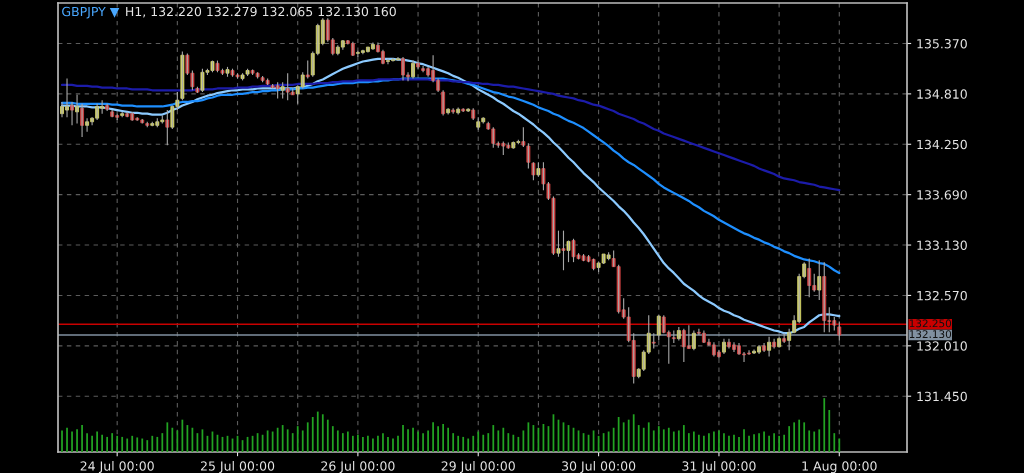  Describe the element at coordinates (930, 323) in the screenshot. I see `ref-line-label: 132.250` at that location.